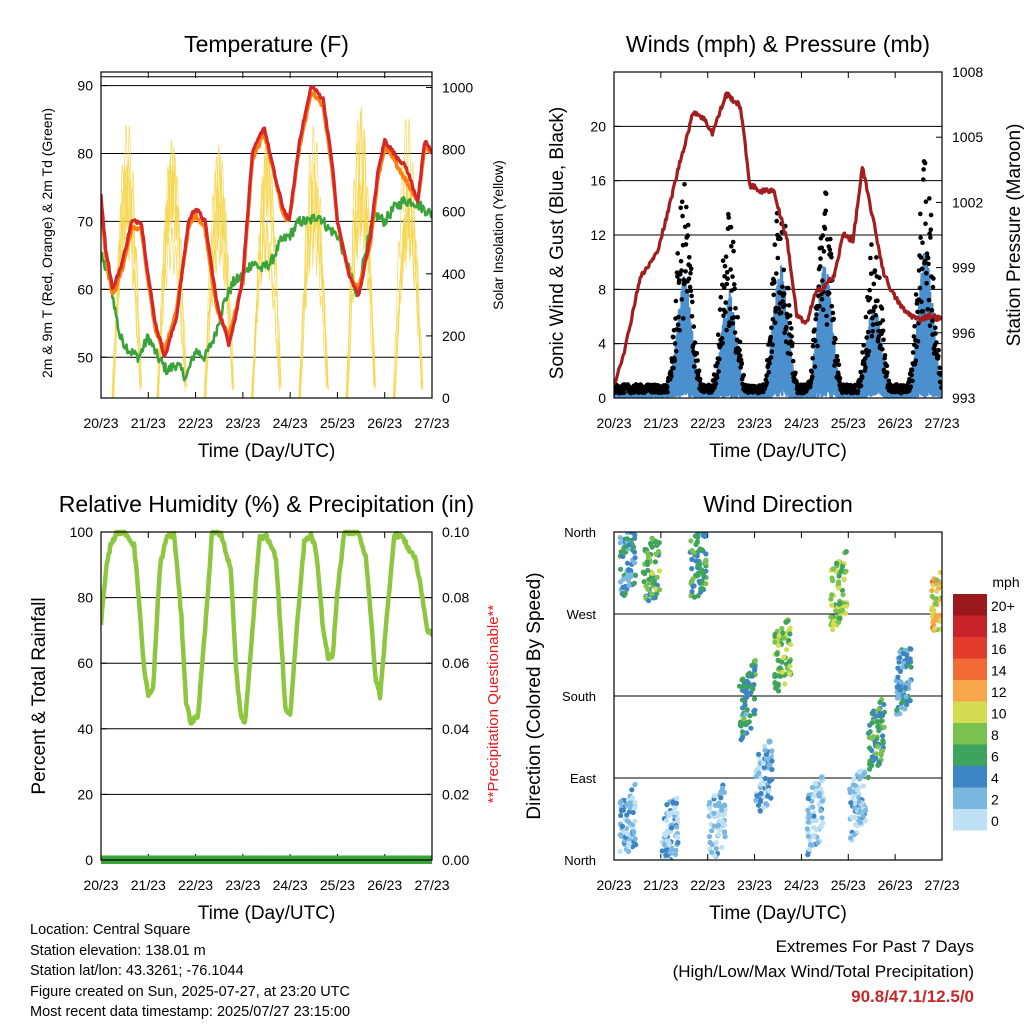  Describe the element at coordinates (848, 423) in the screenshot. I see `x-tick-label: 25/23` at that location.